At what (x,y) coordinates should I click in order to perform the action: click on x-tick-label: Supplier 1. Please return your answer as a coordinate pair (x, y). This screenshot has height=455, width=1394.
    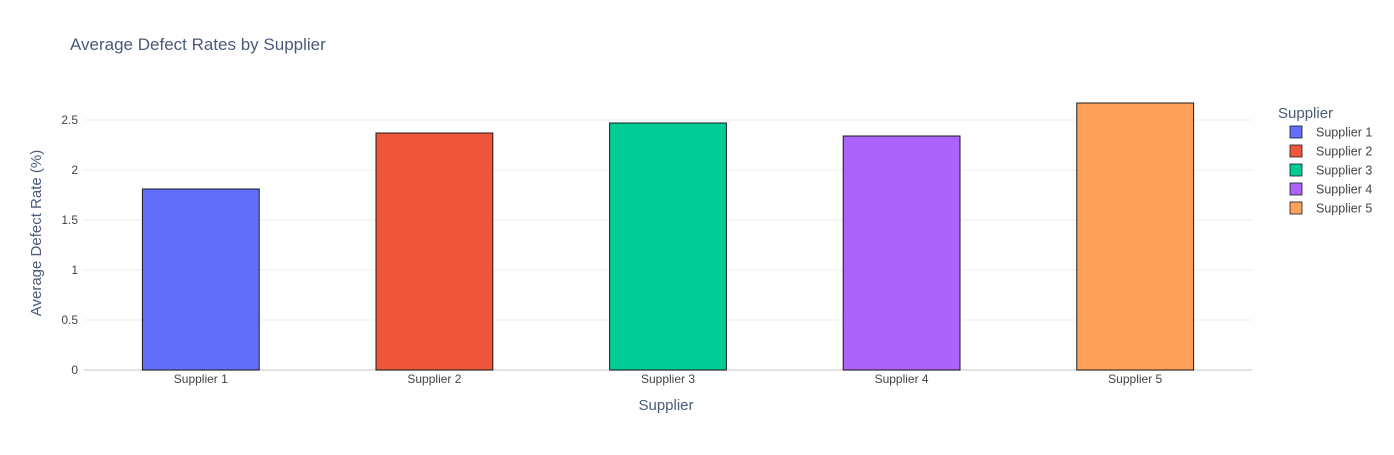
    Looking at the image, I should click on (201, 379).